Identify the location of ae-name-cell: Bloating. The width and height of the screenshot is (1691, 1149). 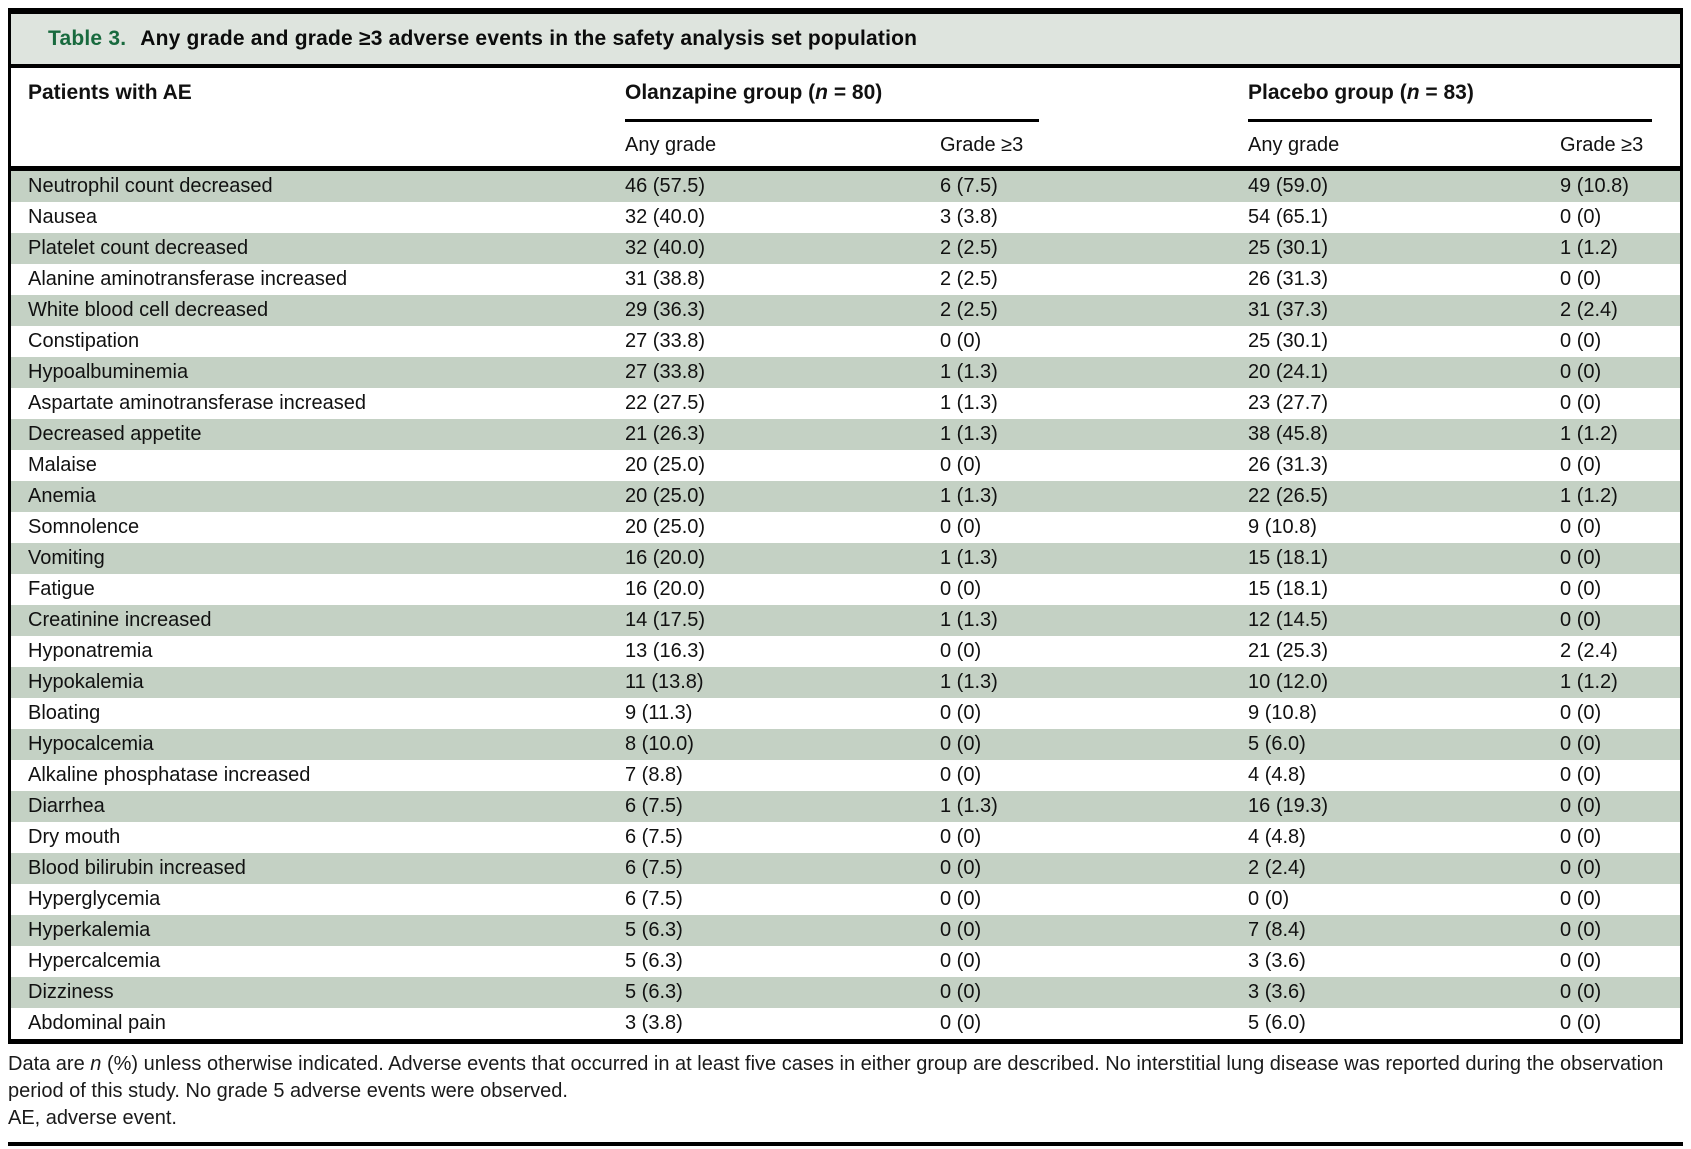
(64, 713).